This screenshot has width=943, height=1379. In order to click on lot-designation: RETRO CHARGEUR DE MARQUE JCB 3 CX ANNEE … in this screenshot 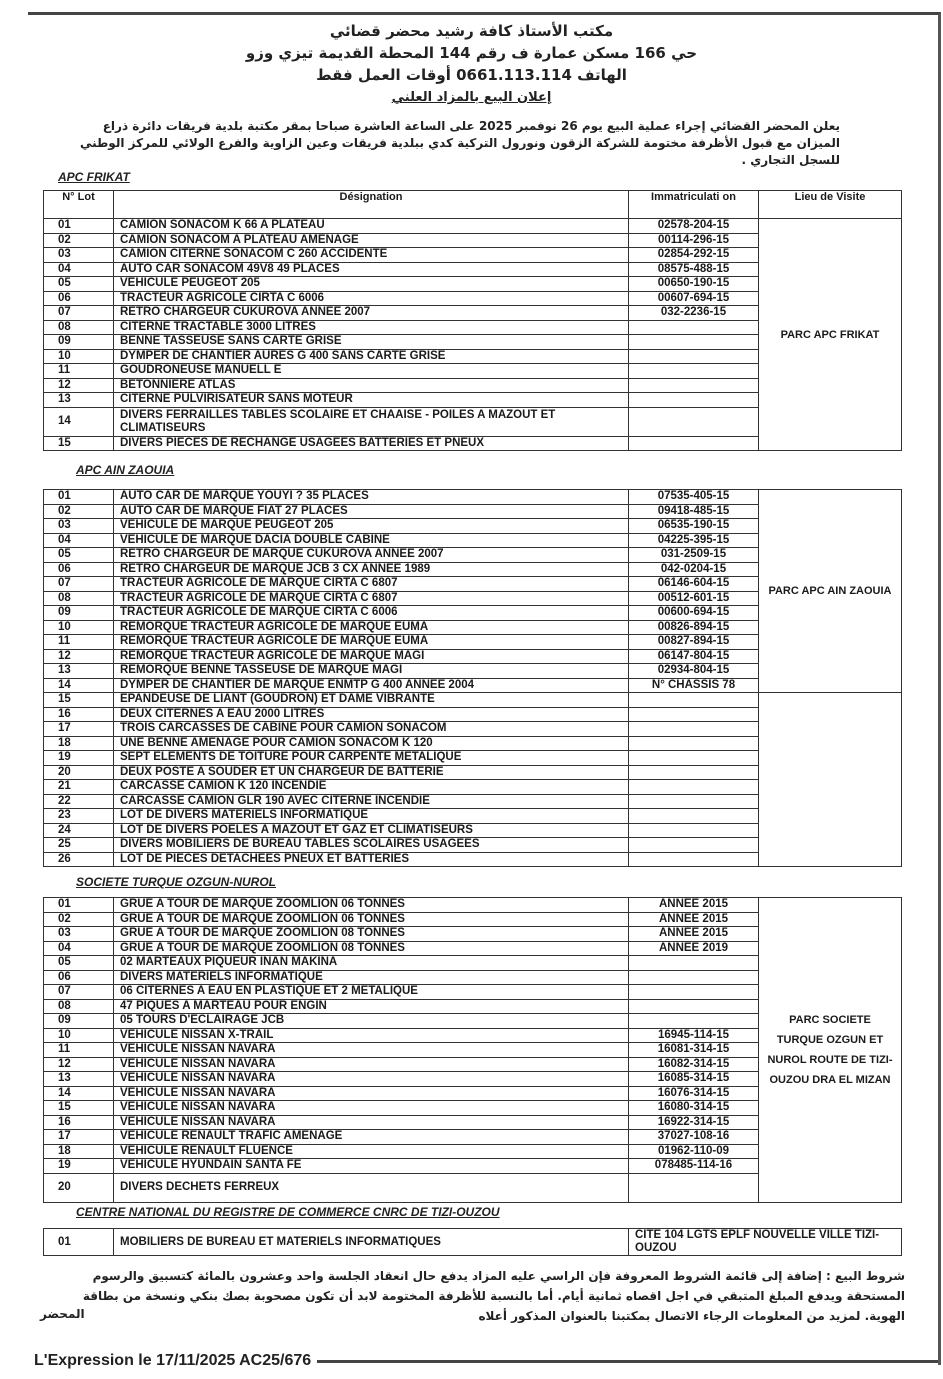, I will do `click(371, 569)`.